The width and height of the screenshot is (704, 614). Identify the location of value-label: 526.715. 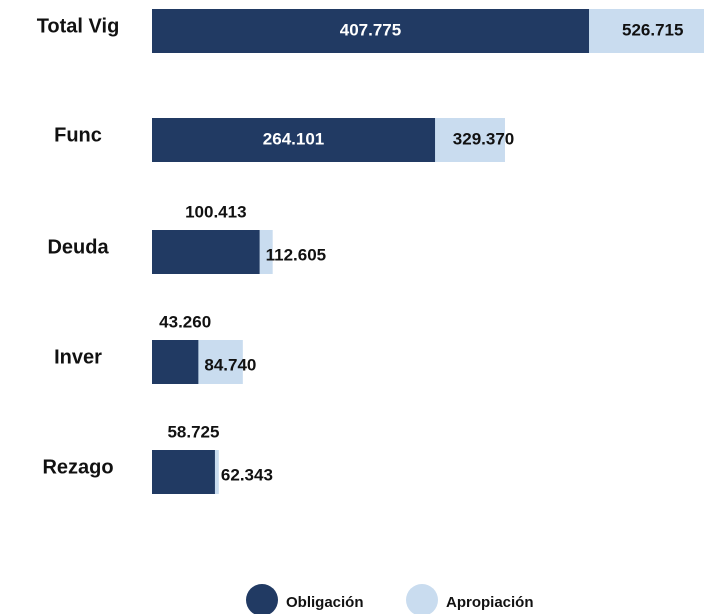
(652, 29).